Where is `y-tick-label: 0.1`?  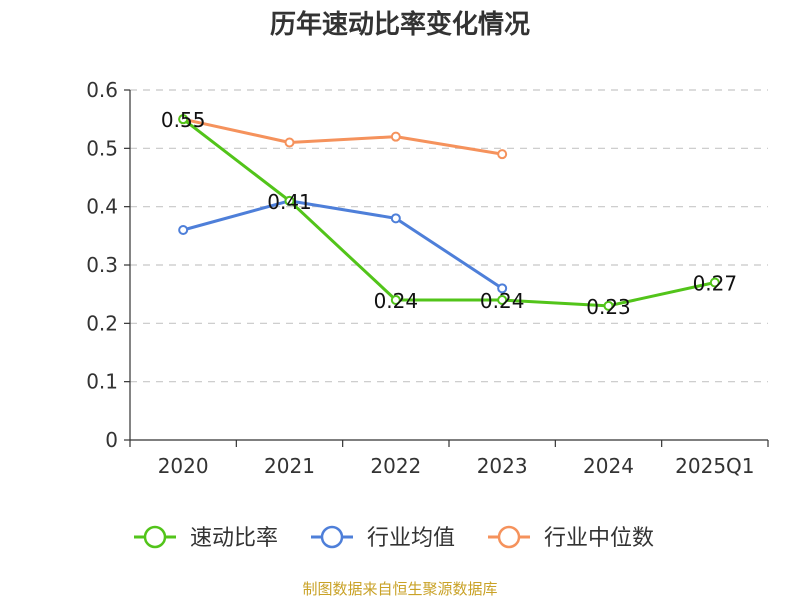 y-tick-label: 0.1 is located at coordinates (102, 382).